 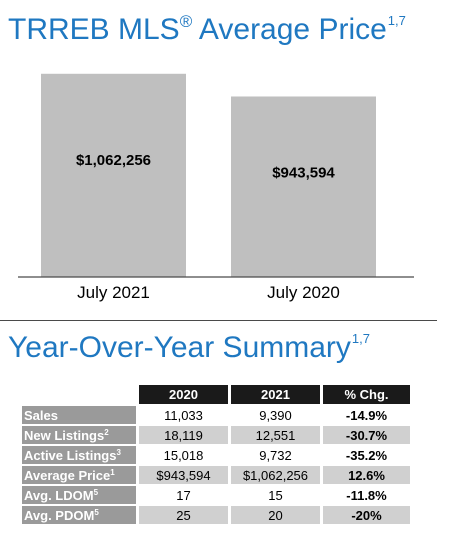 I want to click on column-header-2020: 2020, so click(x=183, y=394).